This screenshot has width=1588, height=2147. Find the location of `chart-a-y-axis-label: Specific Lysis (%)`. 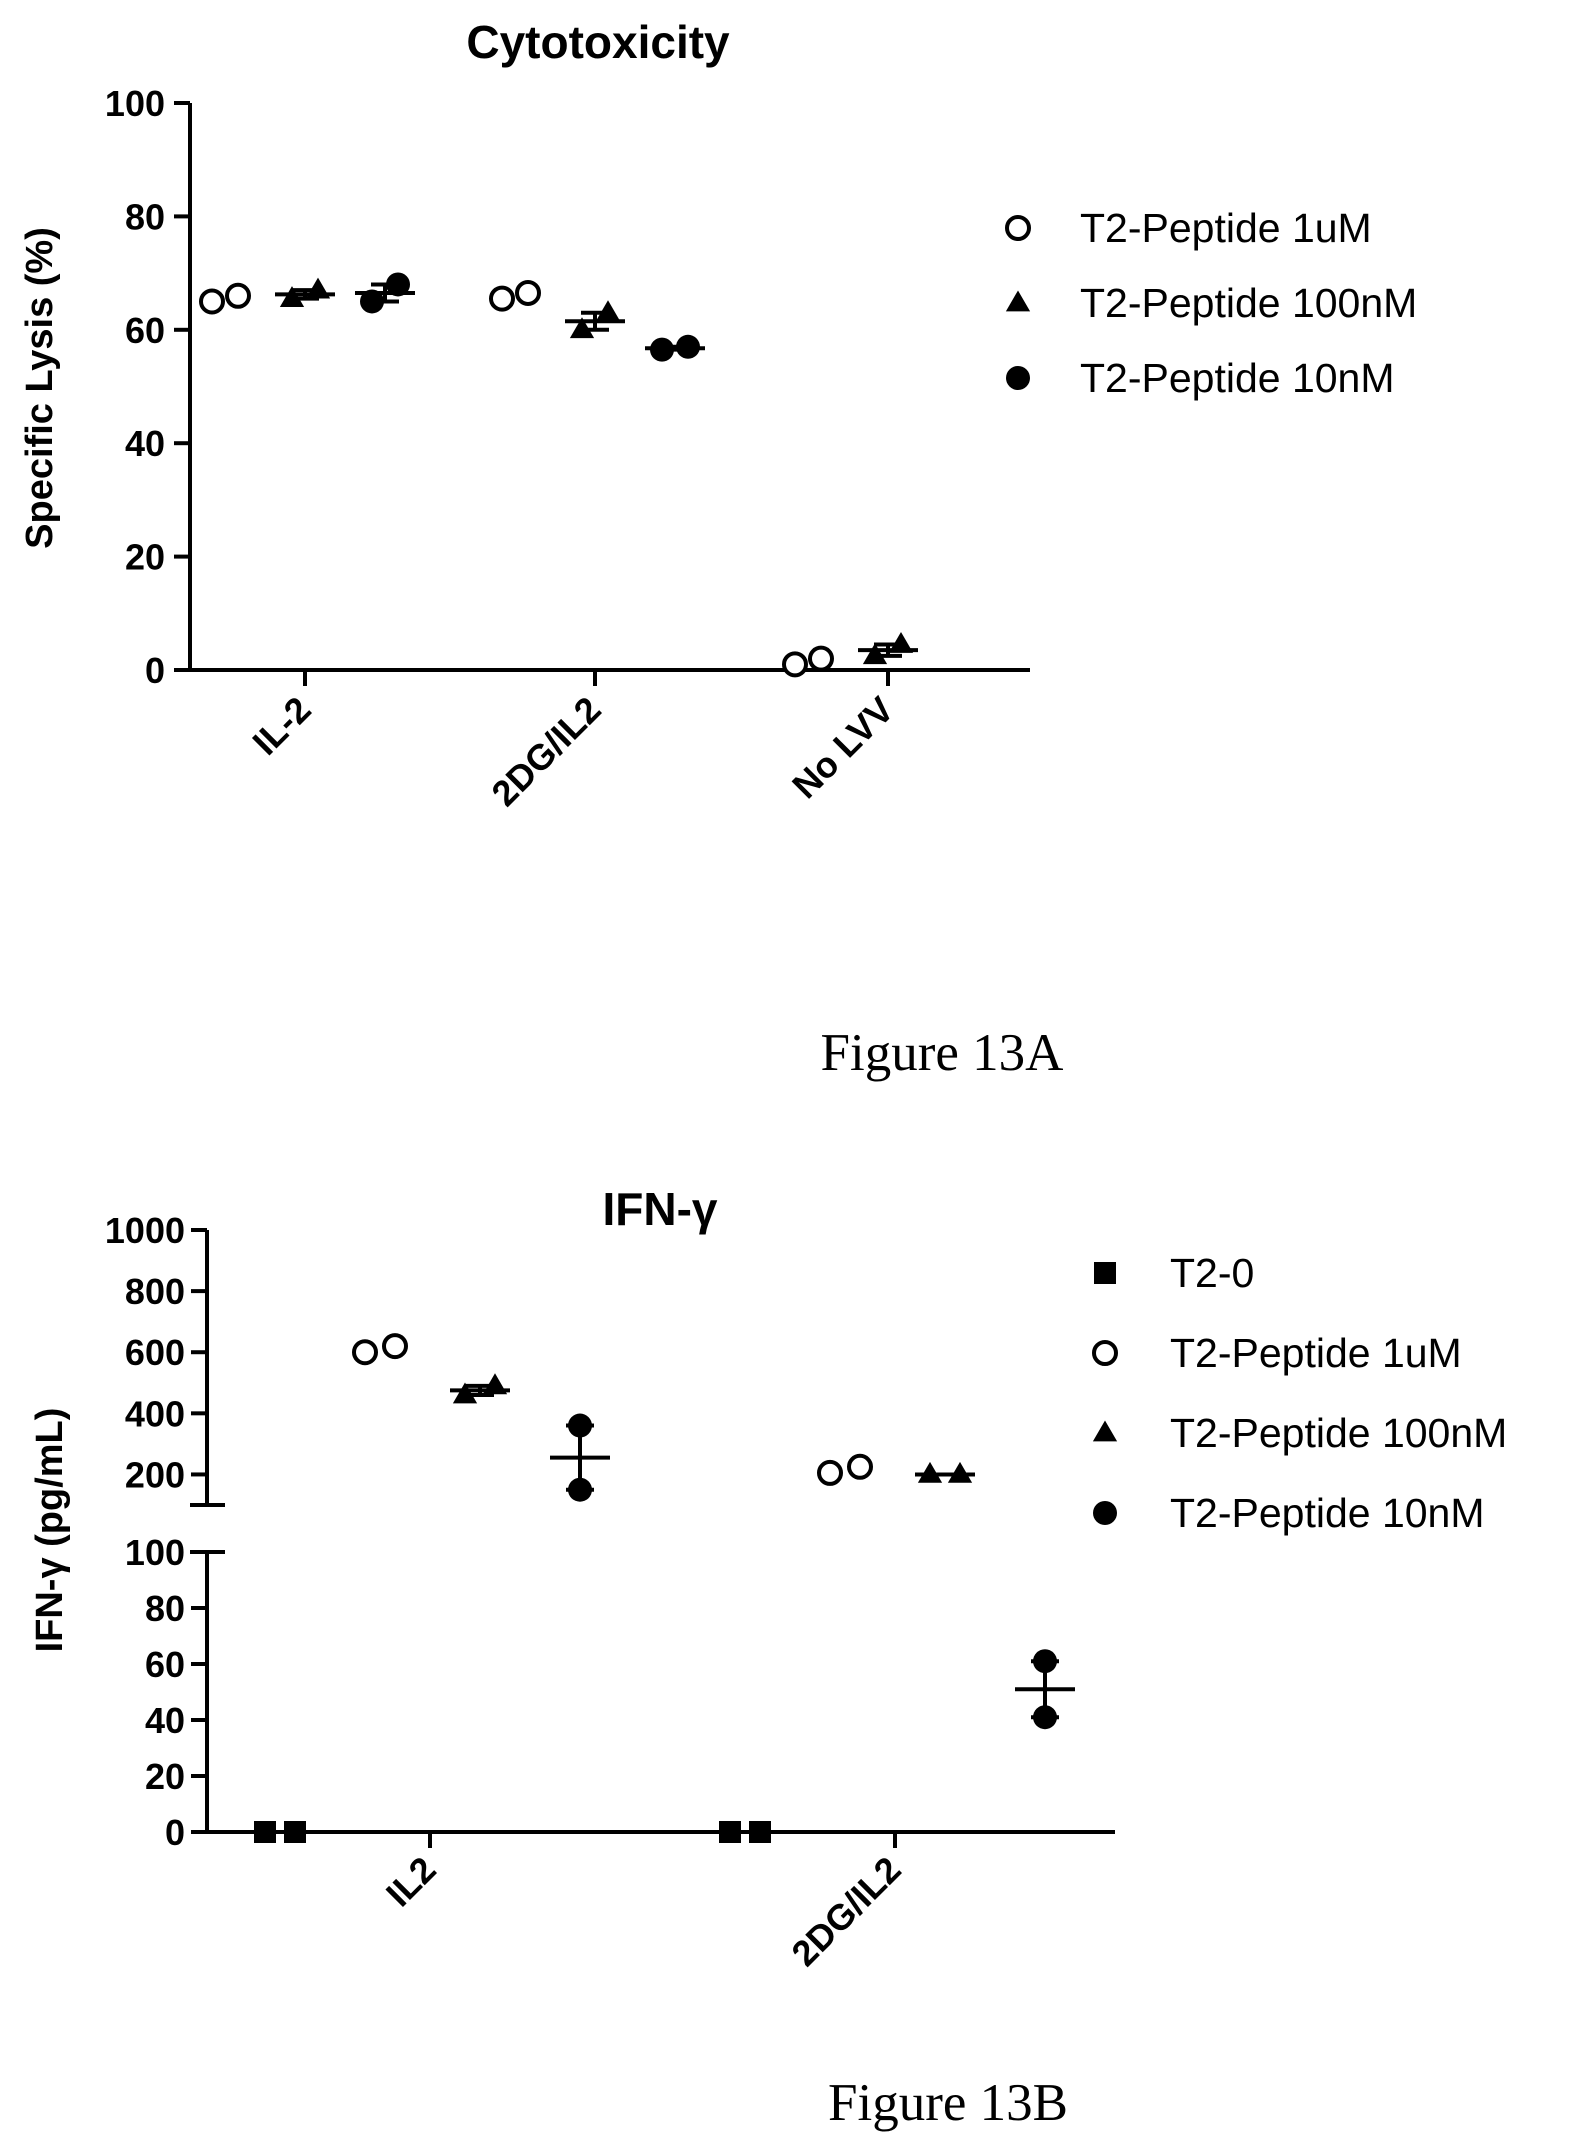

chart-a-y-axis-label: Specific Lysis (%) is located at coordinates (40, 388).